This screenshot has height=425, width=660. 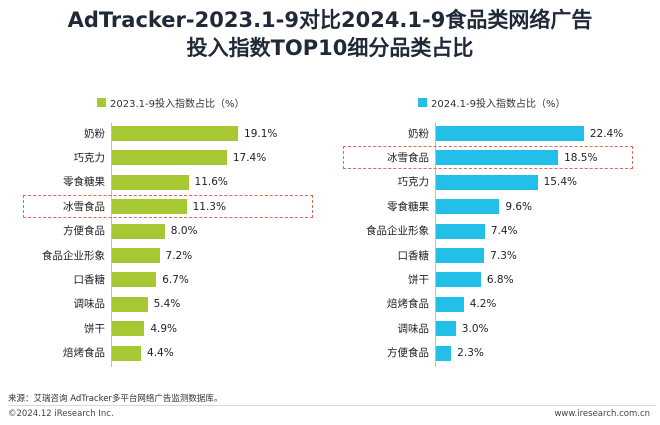 What do you see at coordinates (61, 414) in the screenshot?
I see `copyright: ©2024.12 iResearch Inc.` at bounding box center [61, 414].